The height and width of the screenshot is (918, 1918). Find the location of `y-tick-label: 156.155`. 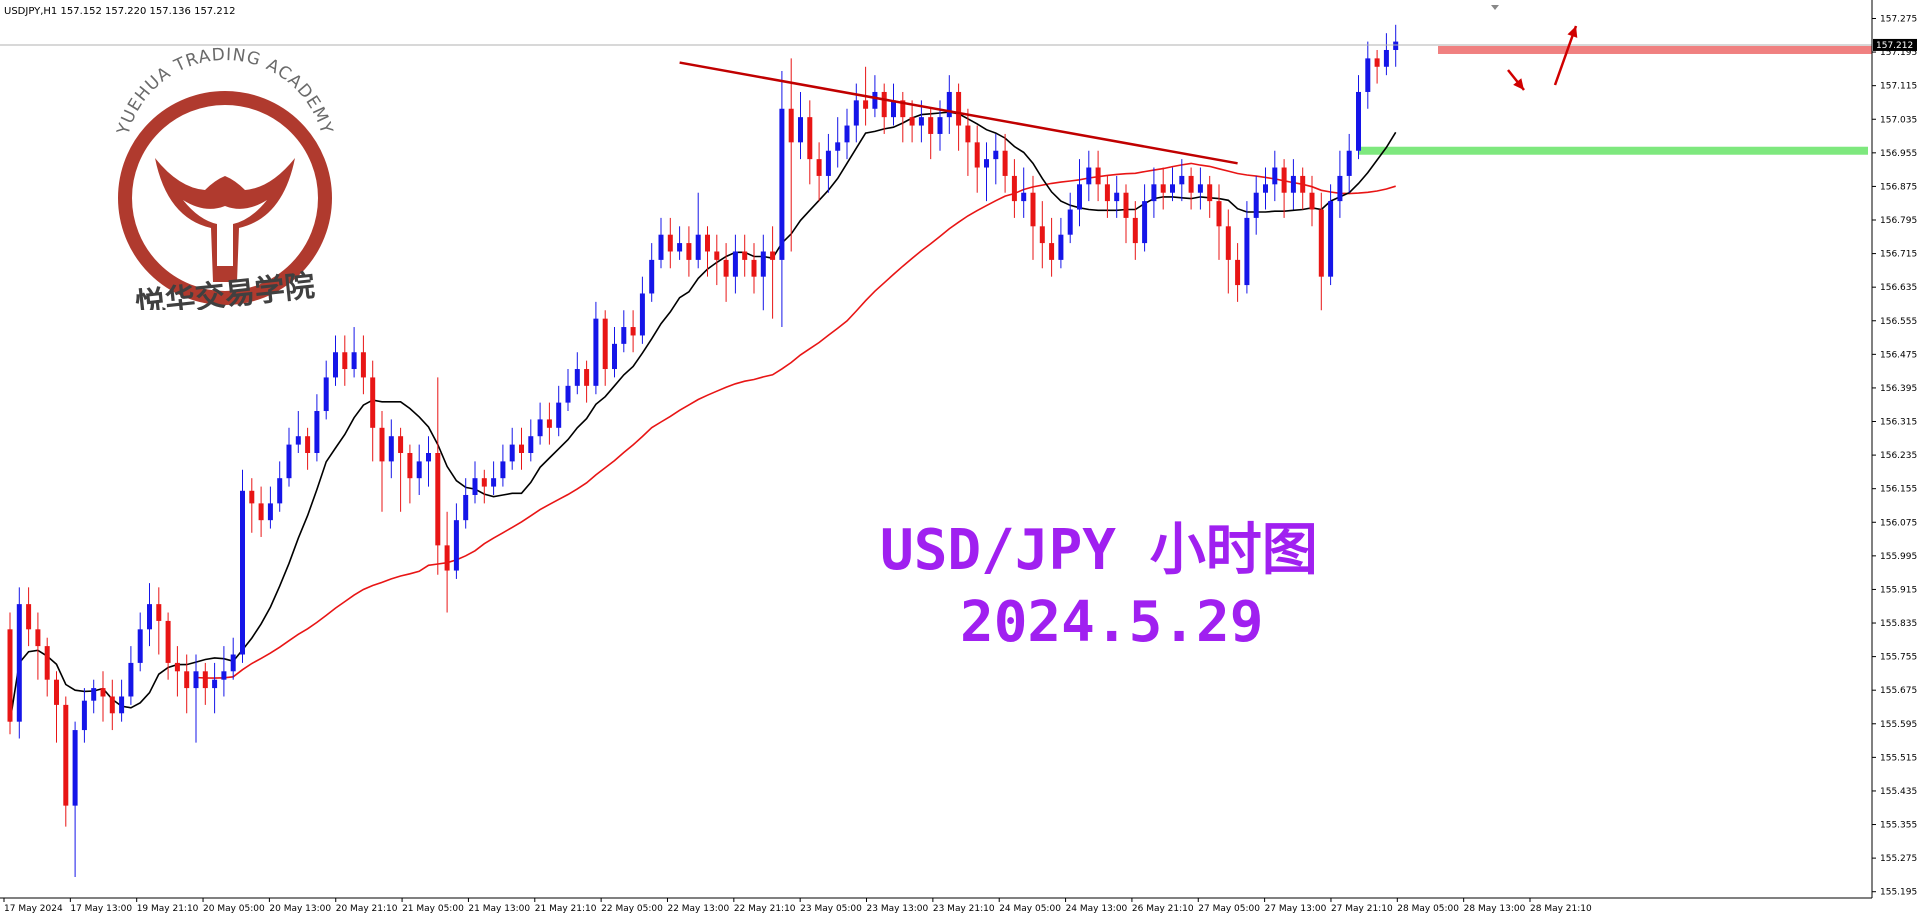

y-tick-label: 156.155 is located at coordinates (1898, 490).